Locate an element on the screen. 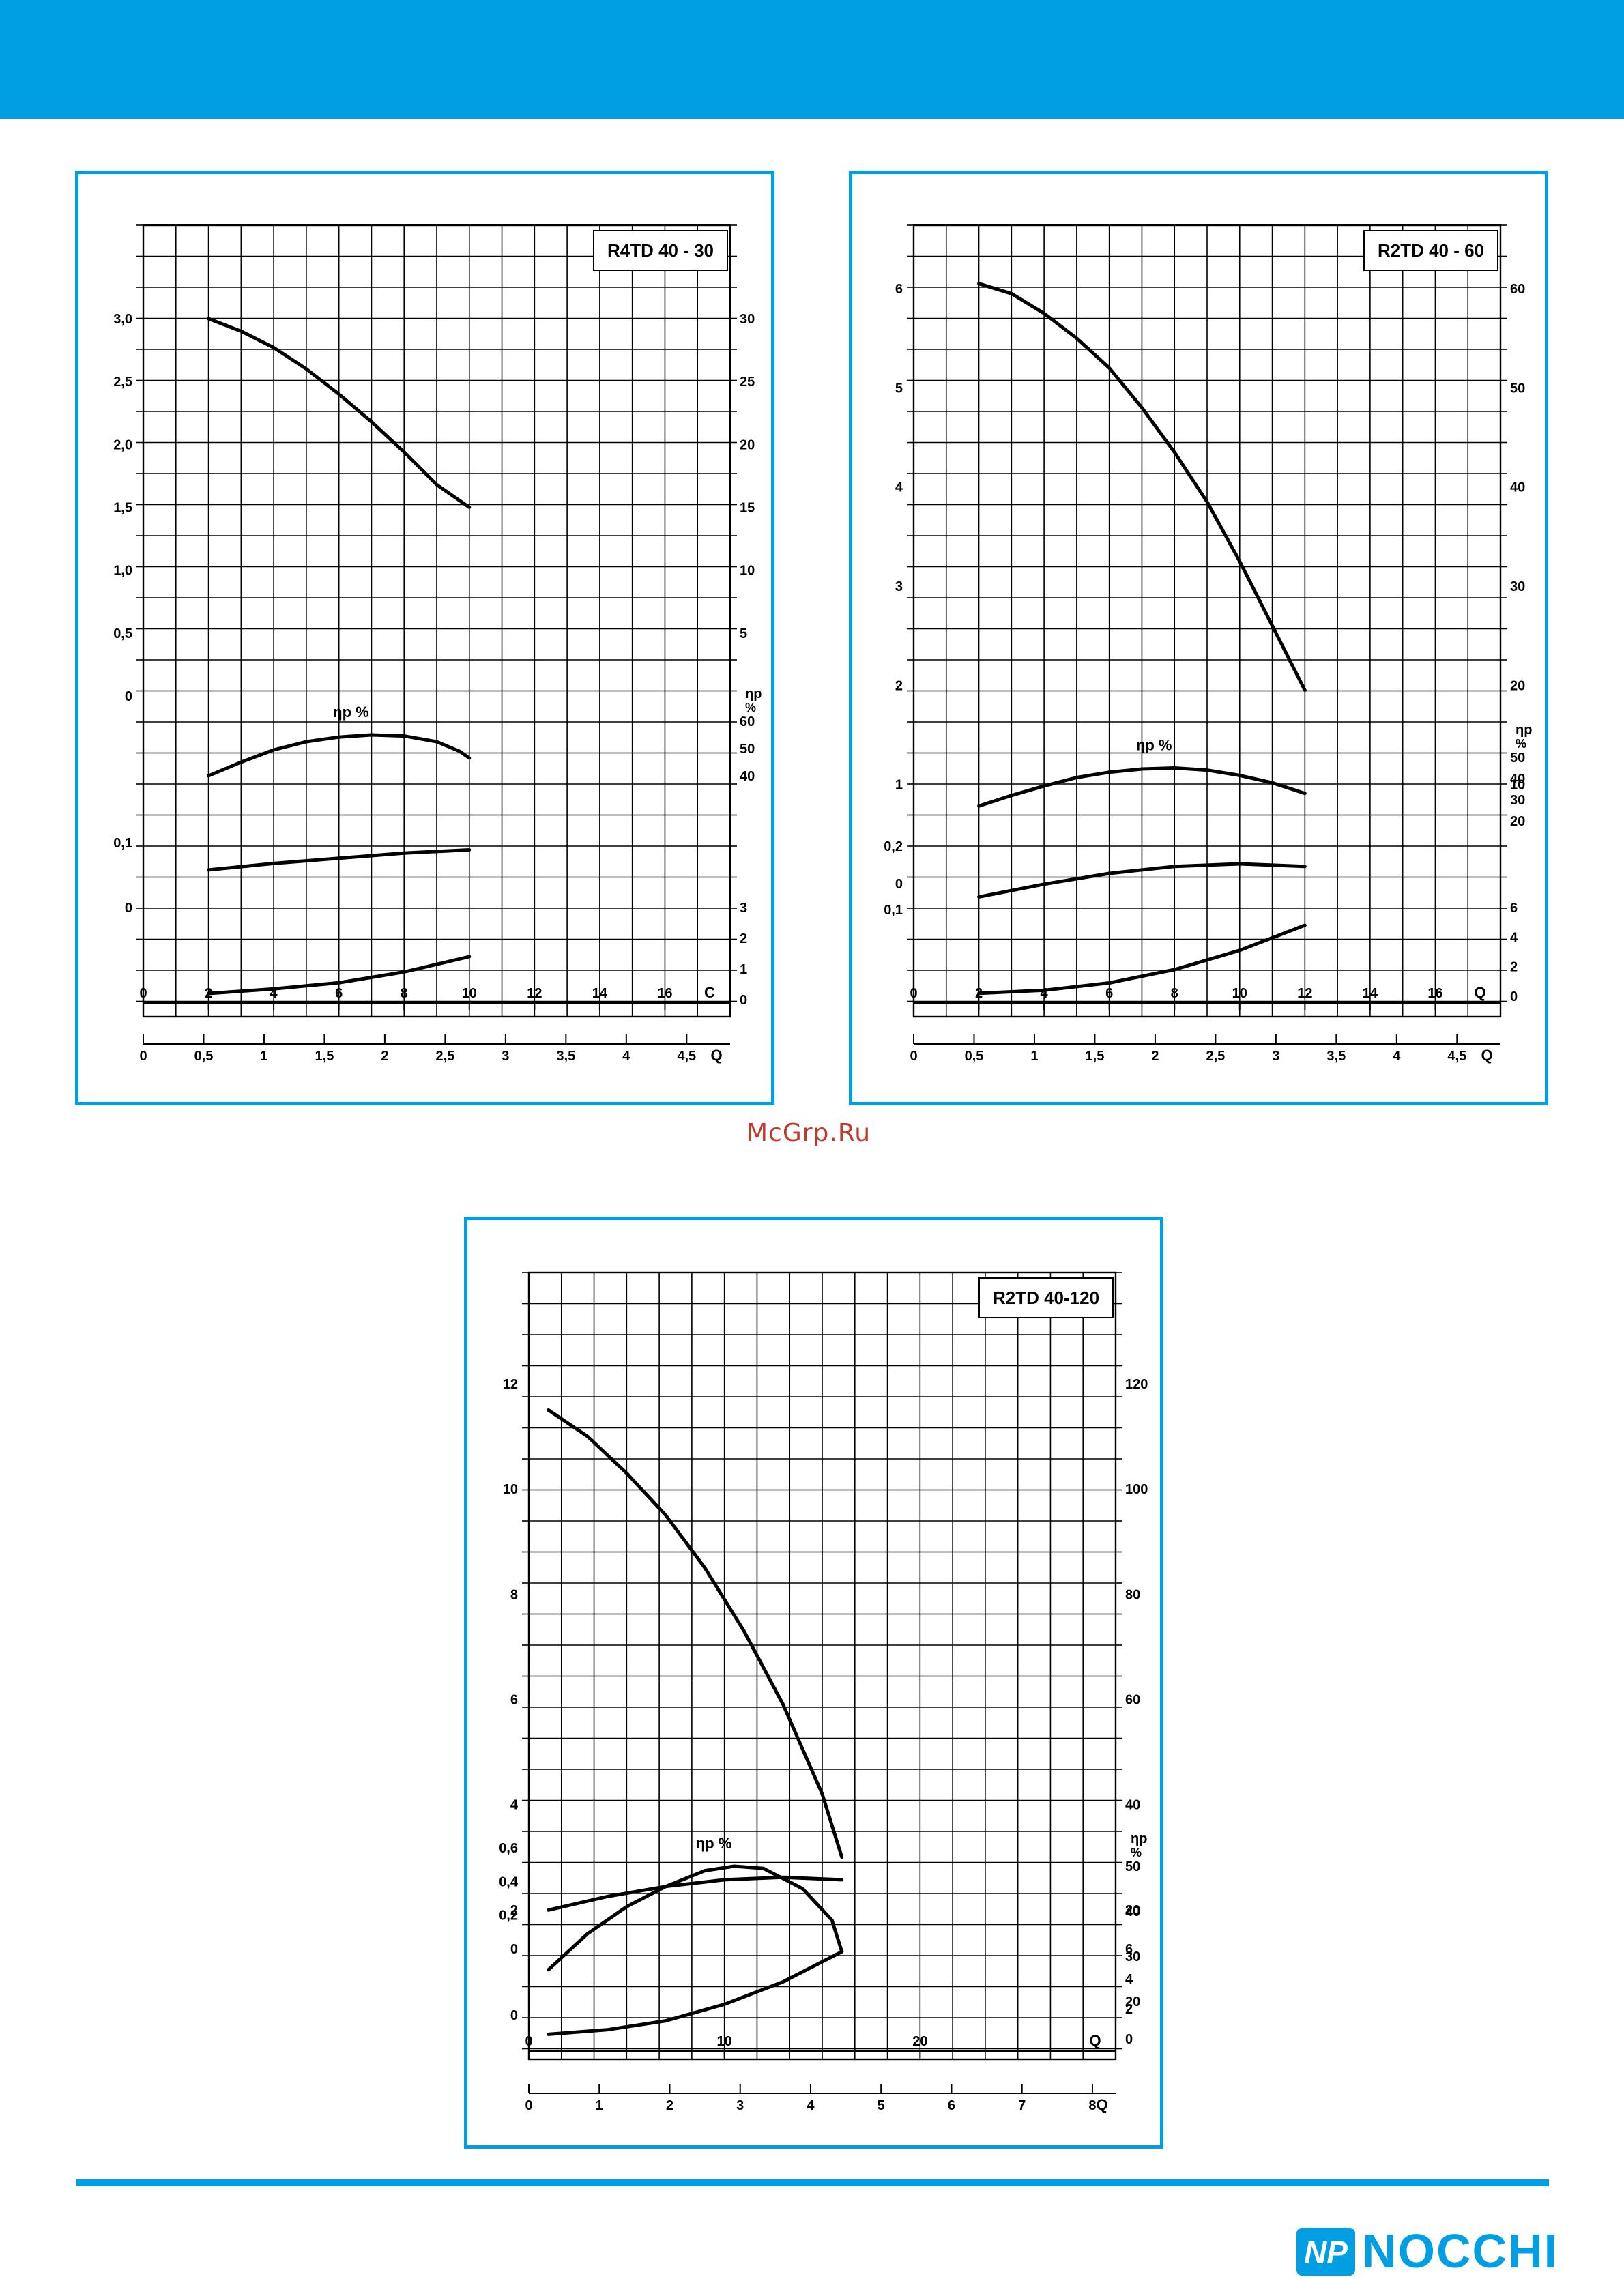  chart-title: R2TD 40-120 is located at coordinates (1046, 1298).